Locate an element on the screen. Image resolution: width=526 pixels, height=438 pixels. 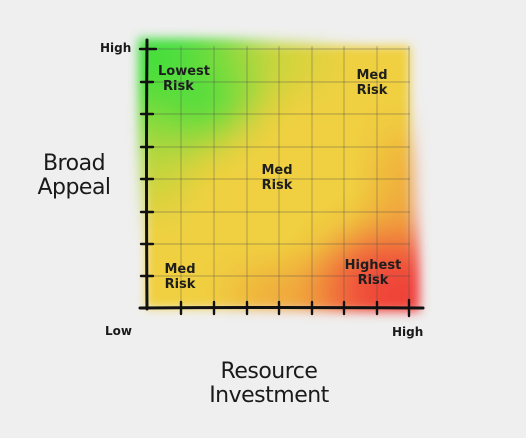
quadrant-center-line2: Risk is located at coordinates (277, 185).